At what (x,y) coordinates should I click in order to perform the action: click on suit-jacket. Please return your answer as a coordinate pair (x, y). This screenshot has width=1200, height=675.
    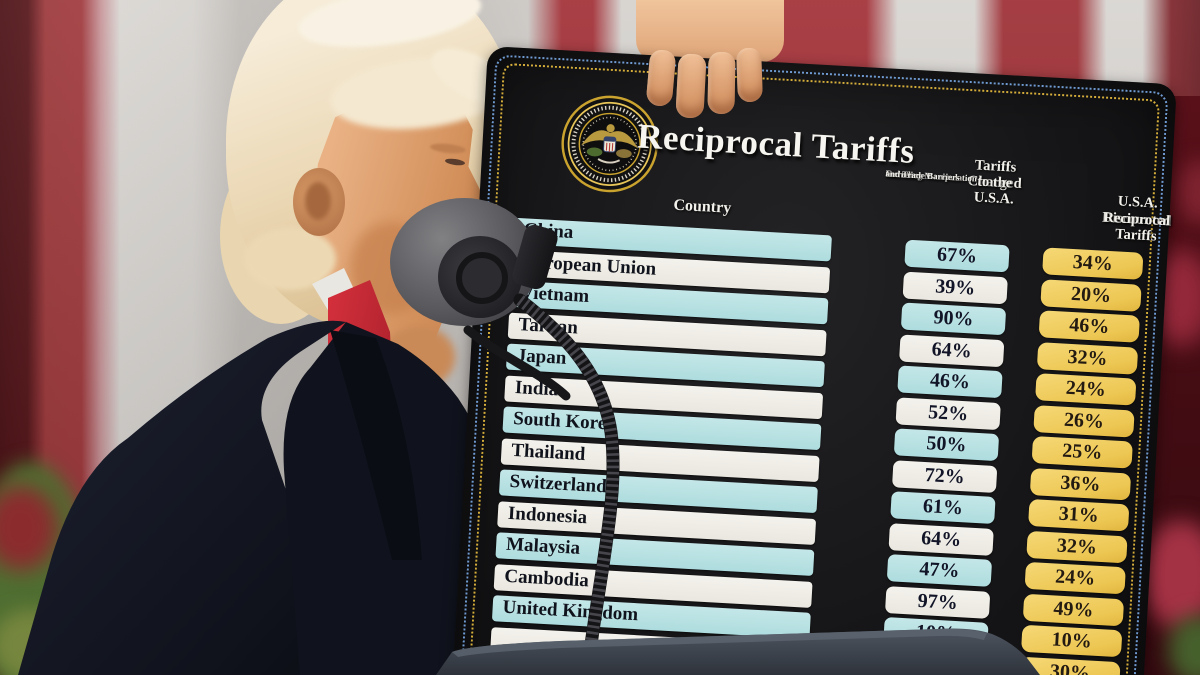
    Looking at the image, I should click on (182, 497).